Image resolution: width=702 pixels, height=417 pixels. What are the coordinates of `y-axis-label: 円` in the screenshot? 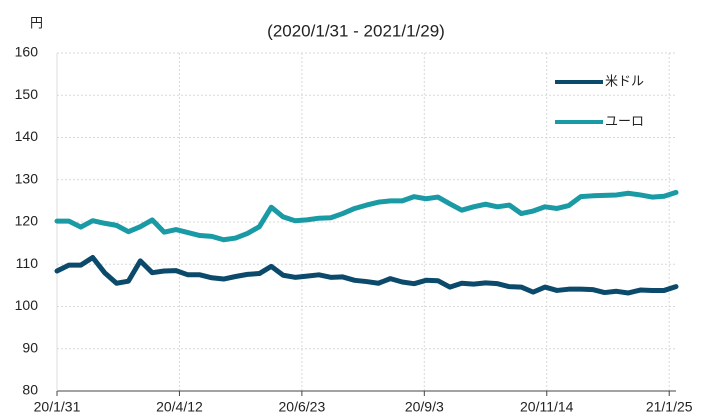 It's located at (36, 22).